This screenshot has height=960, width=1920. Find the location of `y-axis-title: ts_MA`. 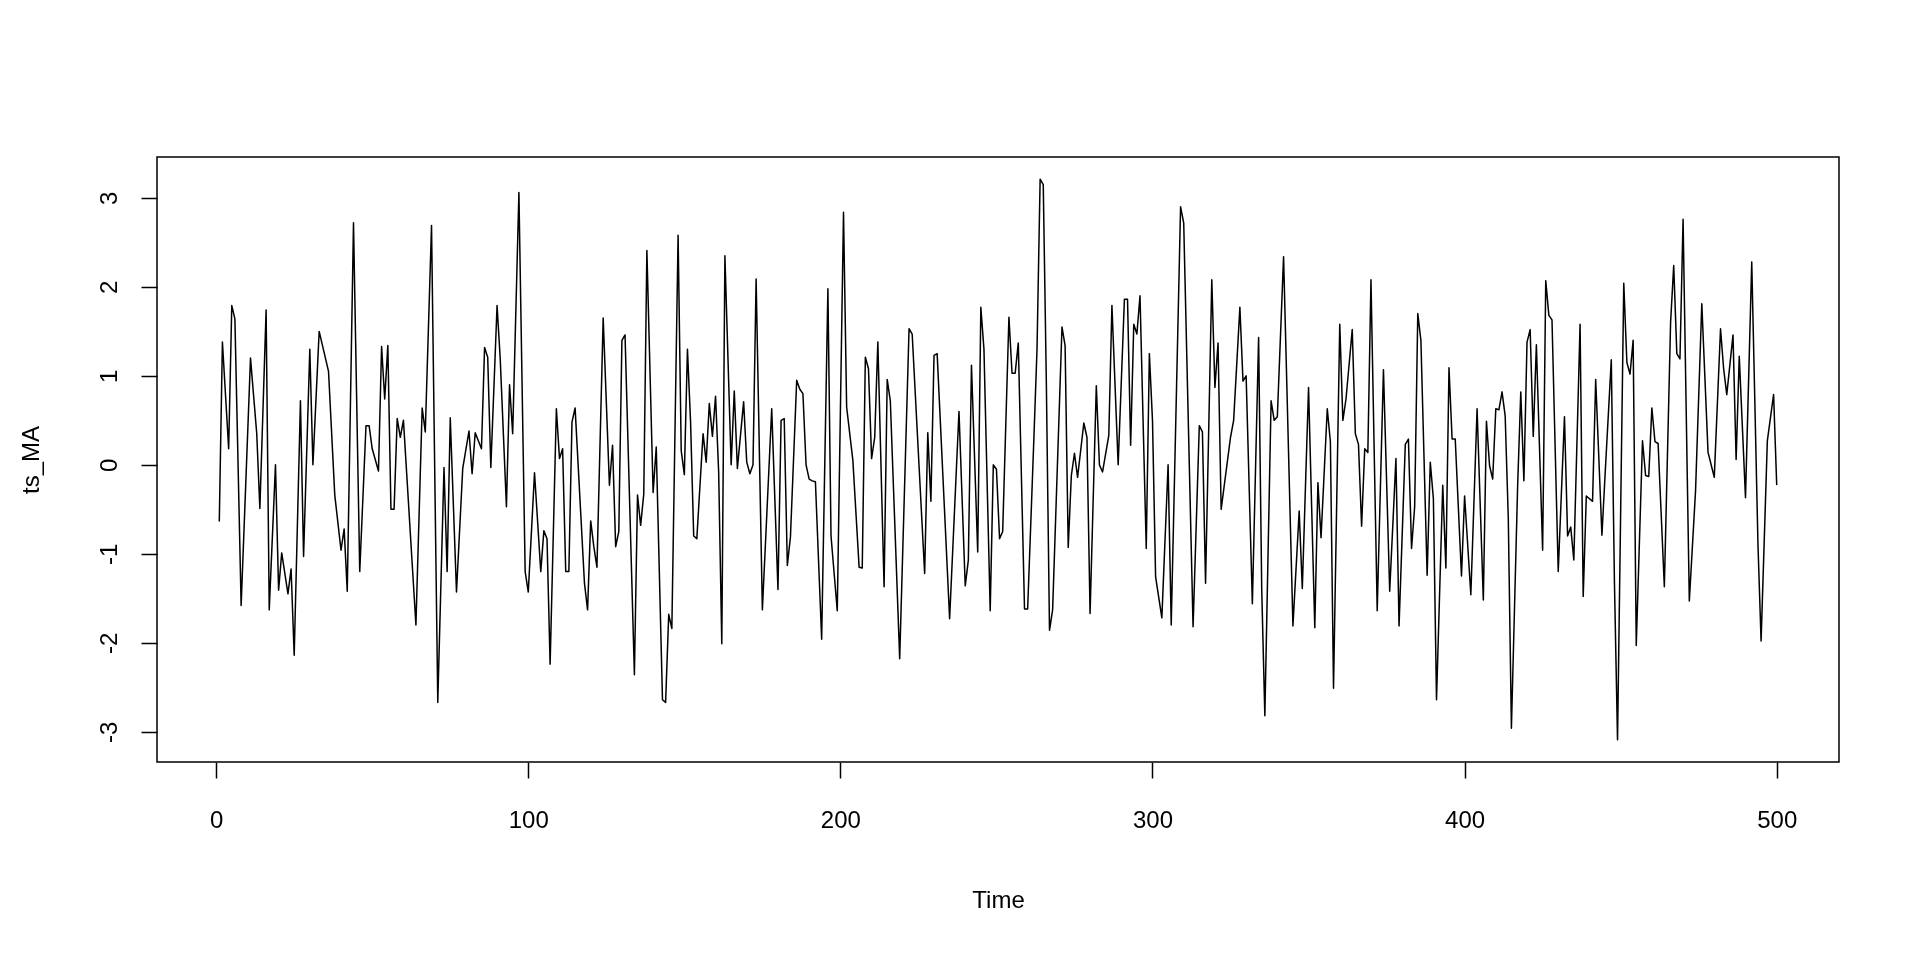

y-axis-title: ts_MA is located at coordinates (30, 460).